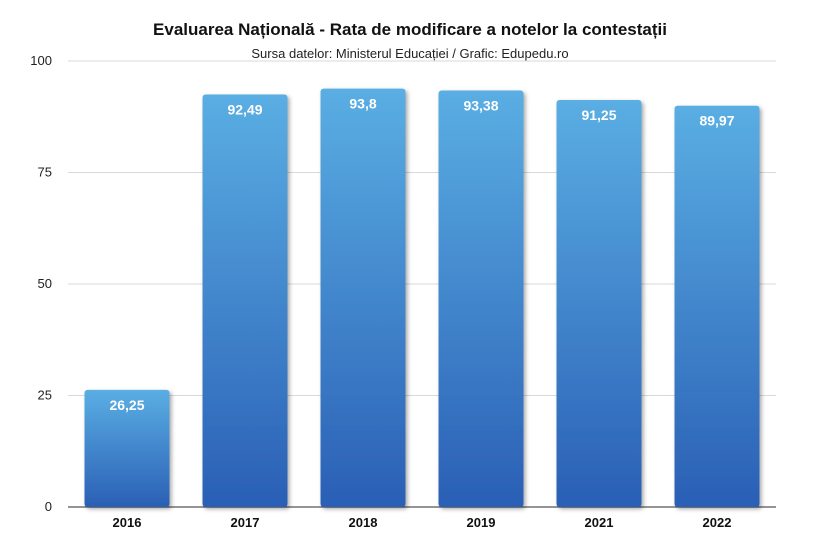 Image resolution: width=820 pixels, height=556 pixels. I want to click on x-tick-label: 2018, so click(363, 522).